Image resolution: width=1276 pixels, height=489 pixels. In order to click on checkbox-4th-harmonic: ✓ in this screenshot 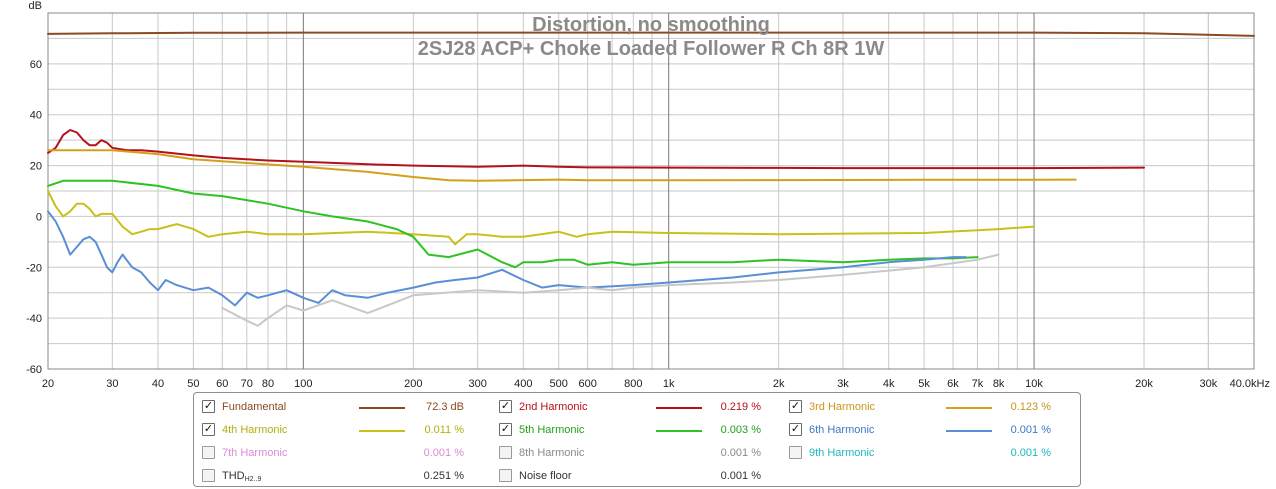, I will do `click(208, 429)`.